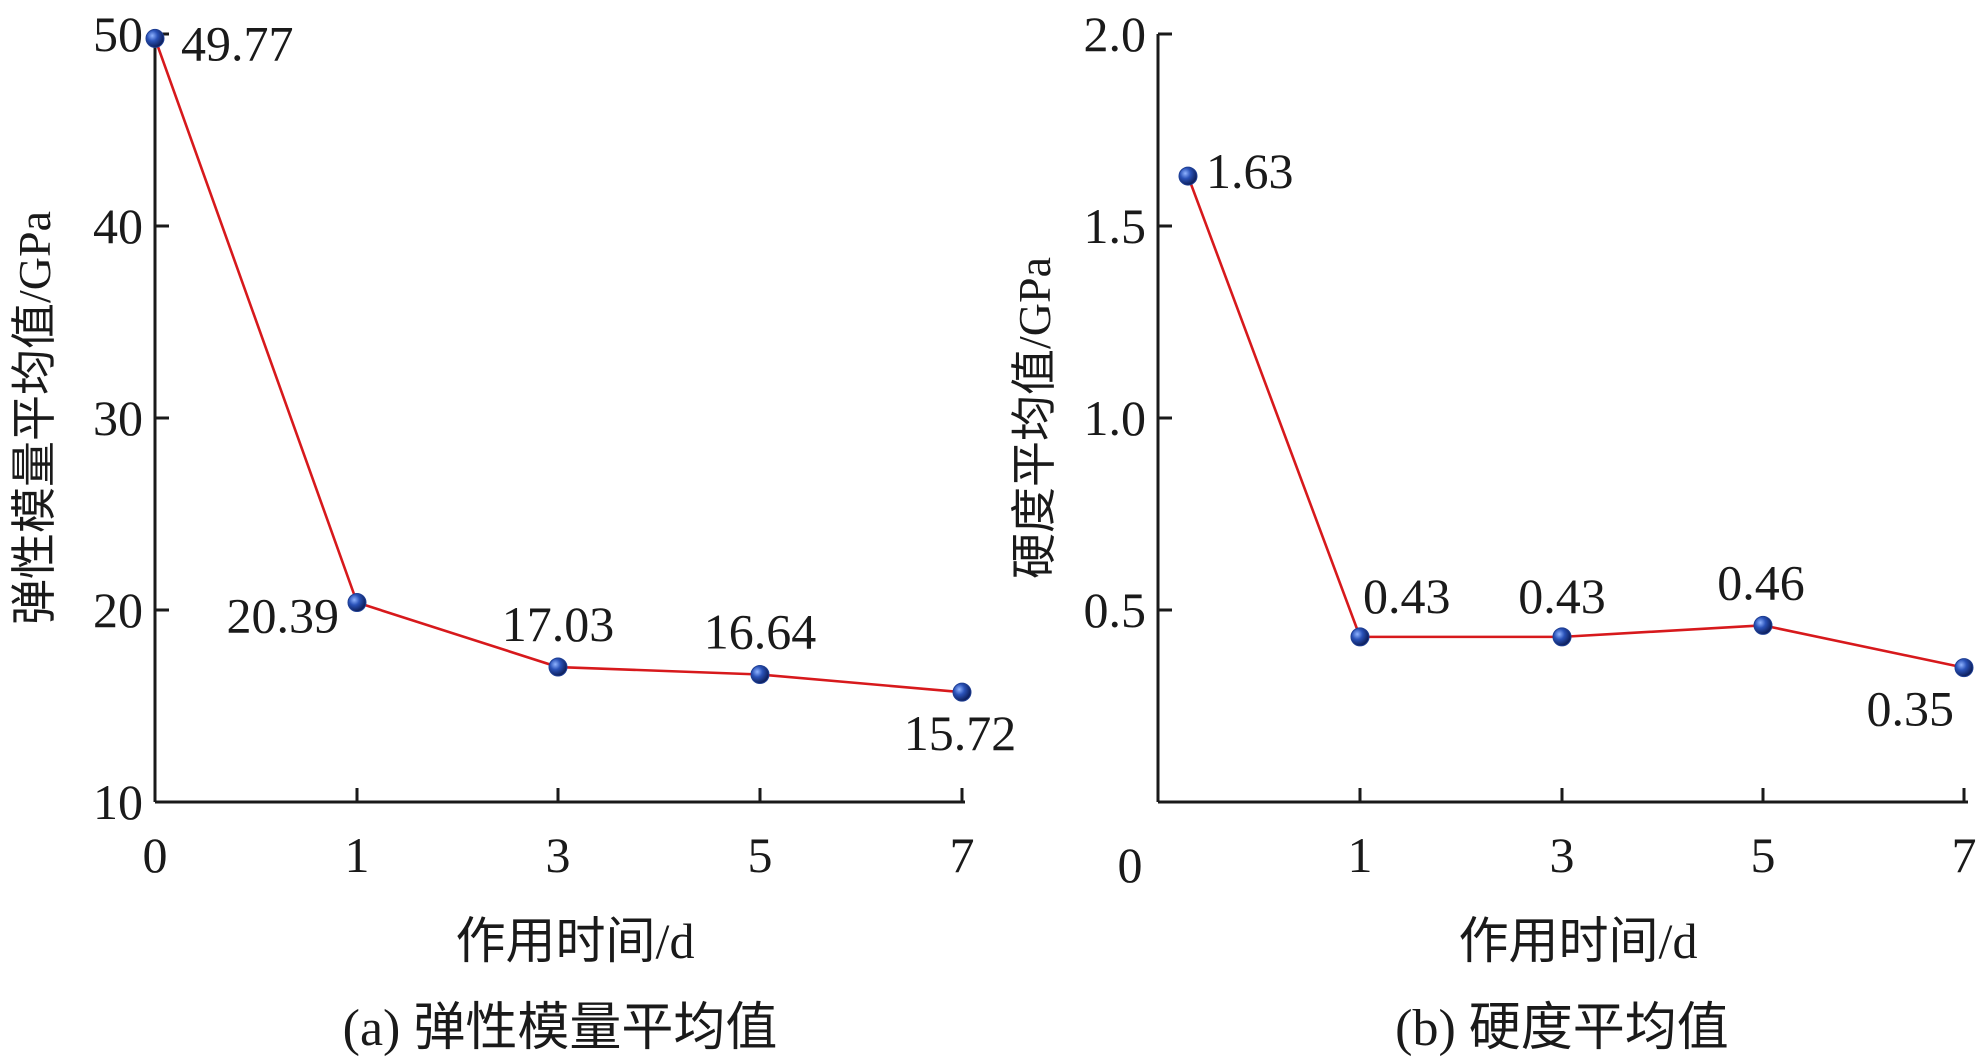  What do you see at coordinates (1562, 1028) in the screenshot?
I see `caption-b: (b) 硬度平均值` at bounding box center [1562, 1028].